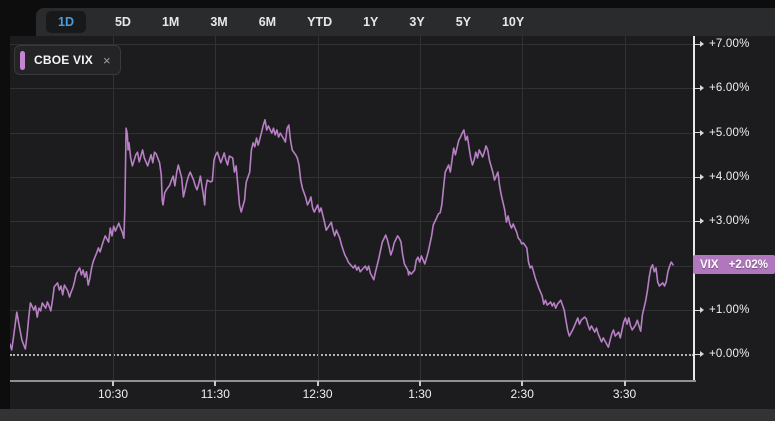 The image size is (775, 421). Describe the element at coordinates (122, 22) in the screenshot. I see `tab-5d: 5D` at that location.